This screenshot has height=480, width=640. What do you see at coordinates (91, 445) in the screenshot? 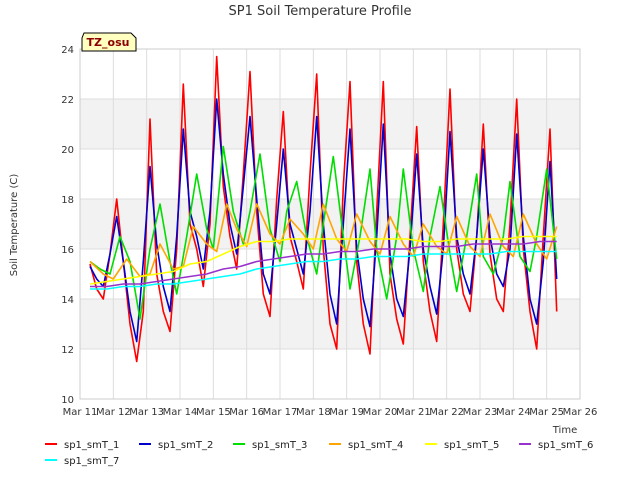
I see `legend-label: sp1_smT_1` at bounding box center [91, 445].